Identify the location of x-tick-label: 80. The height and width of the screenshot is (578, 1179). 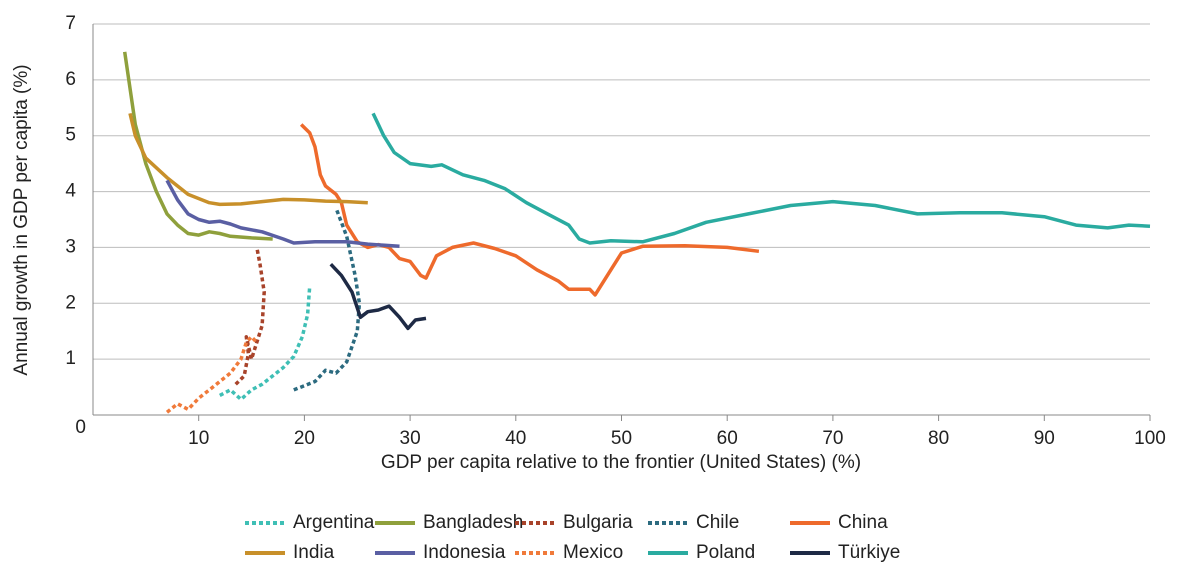
(938, 438).